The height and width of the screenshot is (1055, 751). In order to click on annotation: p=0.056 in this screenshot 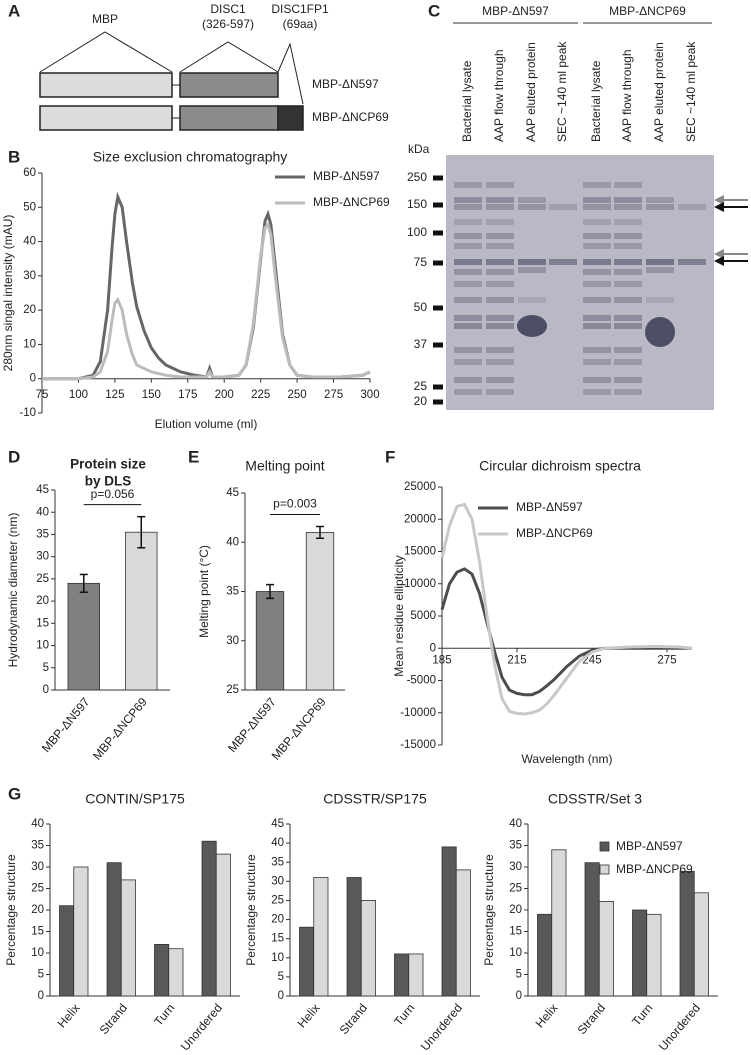, I will do `click(113, 494)`.